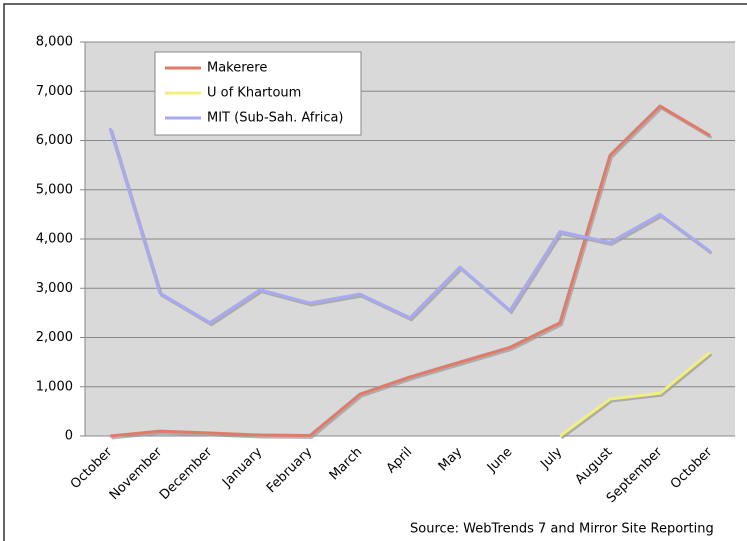 Image resolution: width=747 pixels, height=541 pixels. I want to click on x-tick-label: June, so click(499, 460).